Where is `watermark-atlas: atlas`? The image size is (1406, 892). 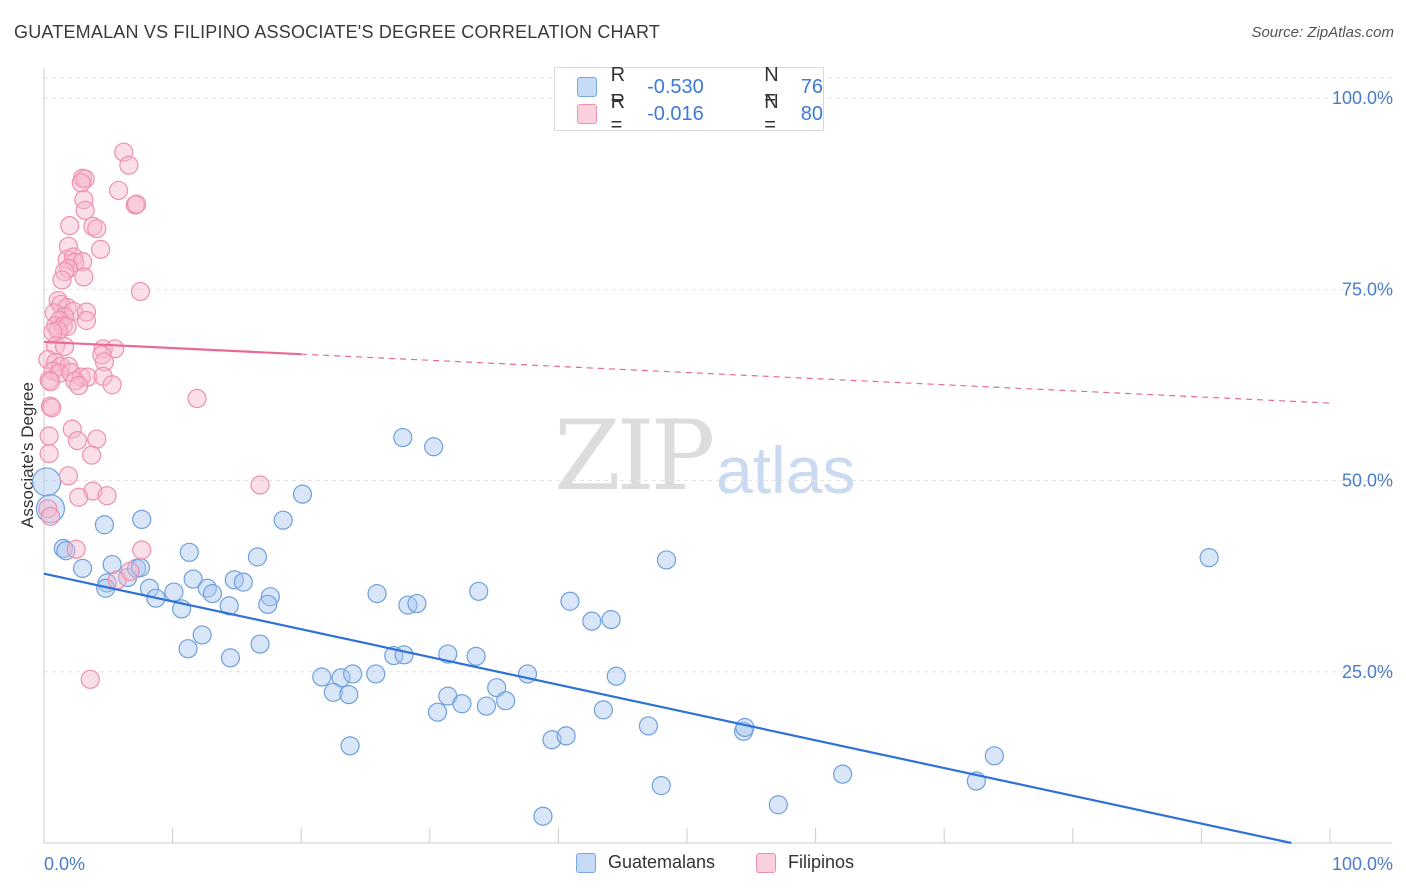 watermark-atlas: atlas is located at coordinates (786, 470).